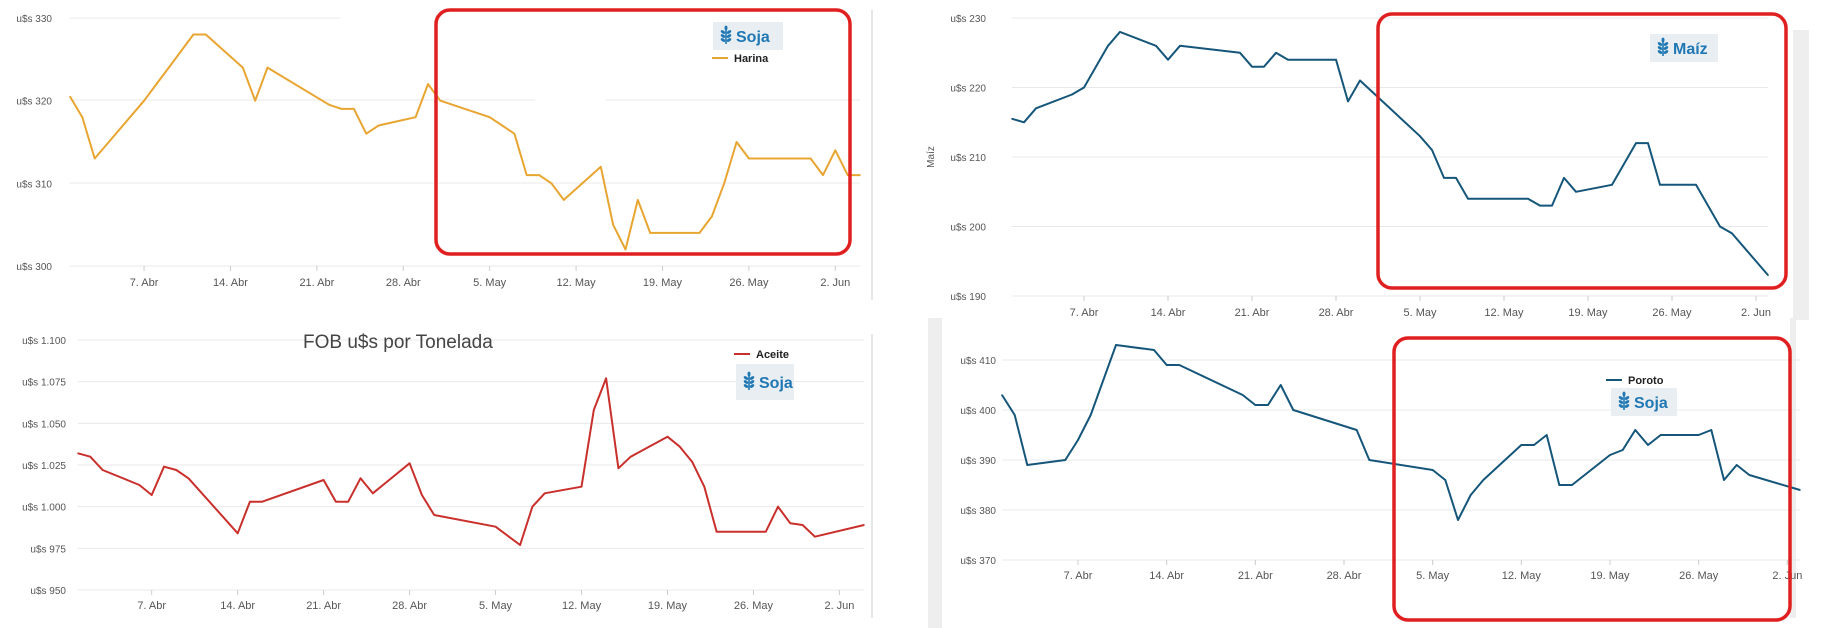 The height and width of the screenshot is (628, 1824). What do you see at coordinates (471, 461) in the screenshot?
I see `series-line-aceite` at bounding box center [471, 461].